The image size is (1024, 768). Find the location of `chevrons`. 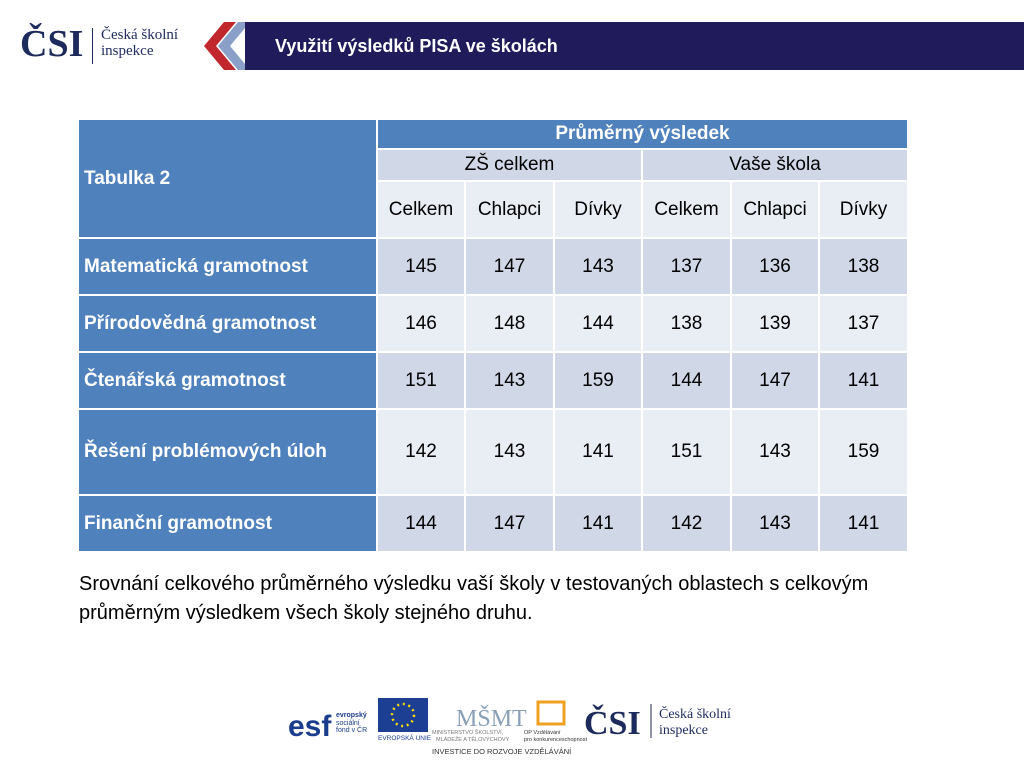

chevrons is located at coordinates (227, 46).